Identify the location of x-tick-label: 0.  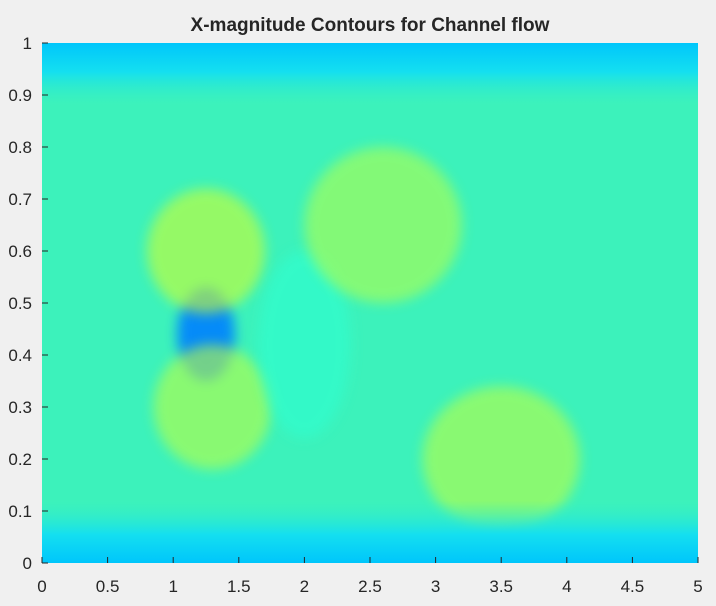
(41, 586).